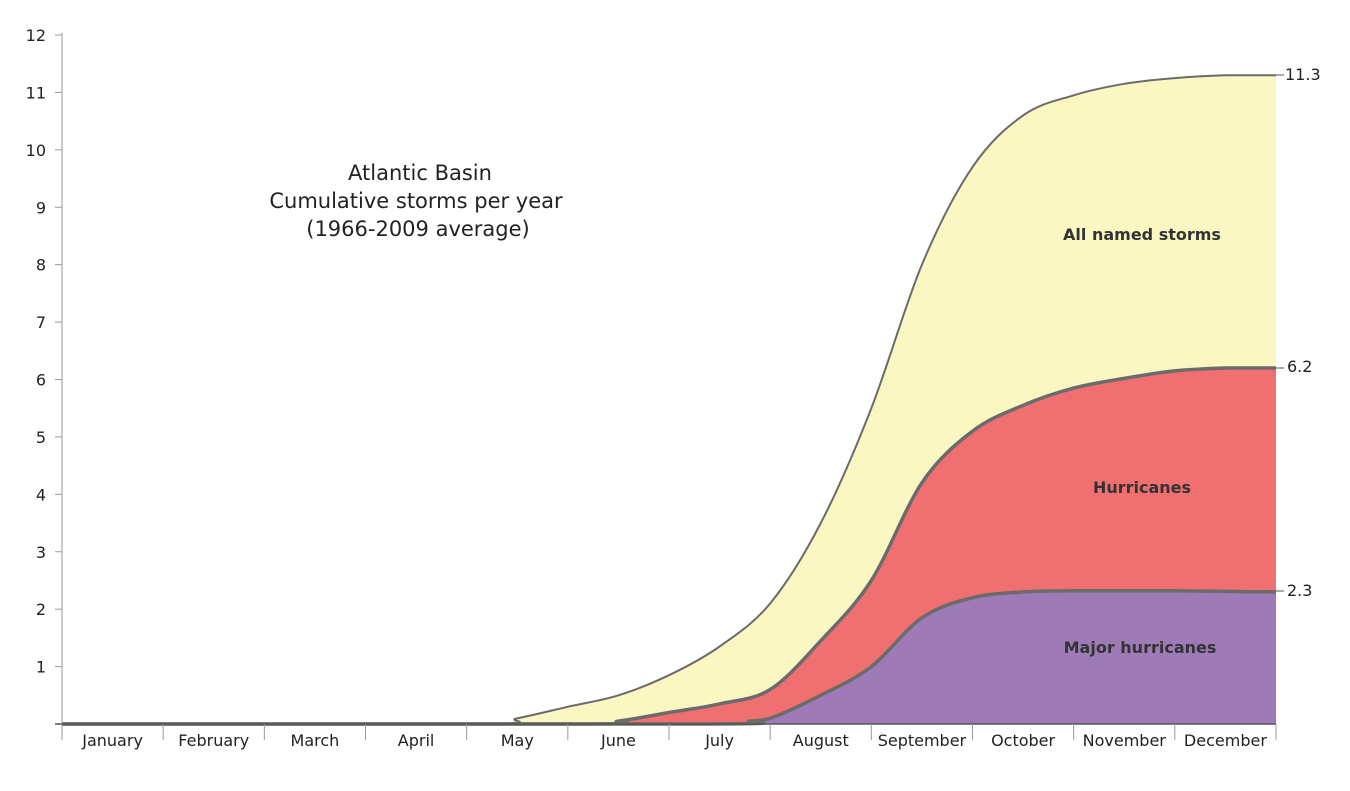 This screenshot has width=1350, height=791. I want to click on region-label-major-hurricanes: Major hurricanes, so click(1140, 647).